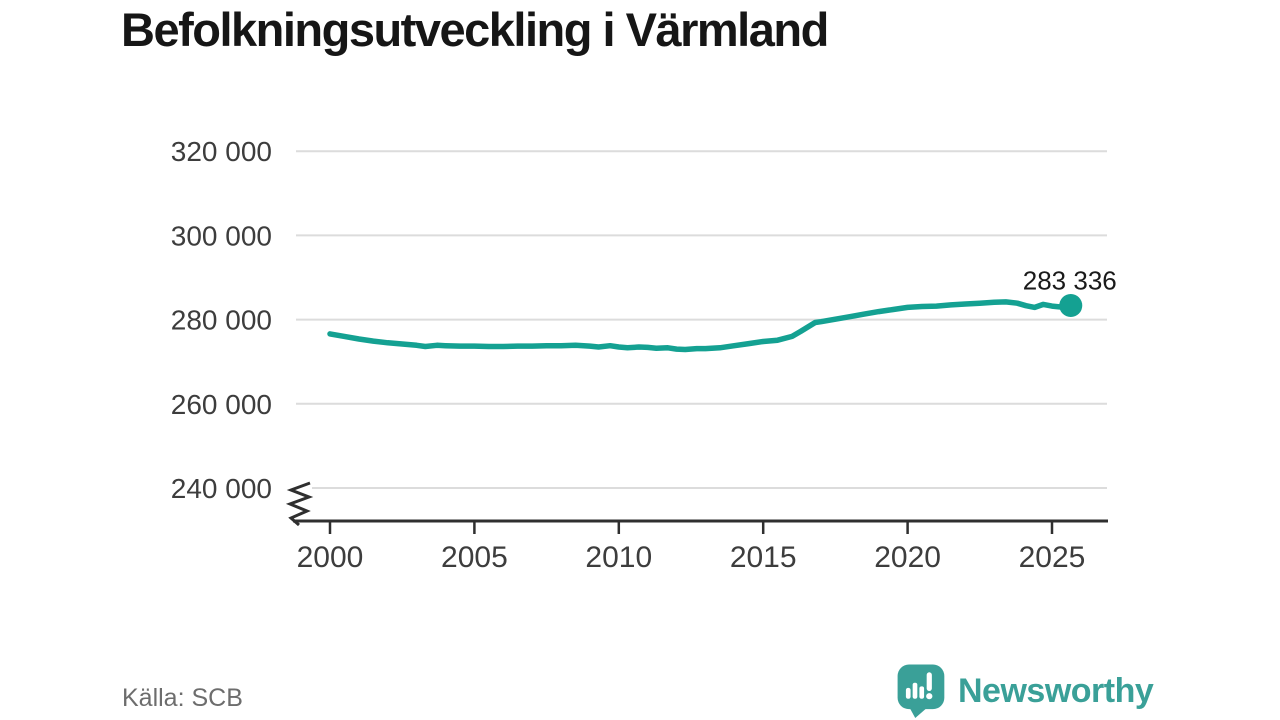 This screenshot has height=720, width=1280. Describe the element at coordinates (1071, 306) in the screenshot. I see `last-point-dot` at that location.